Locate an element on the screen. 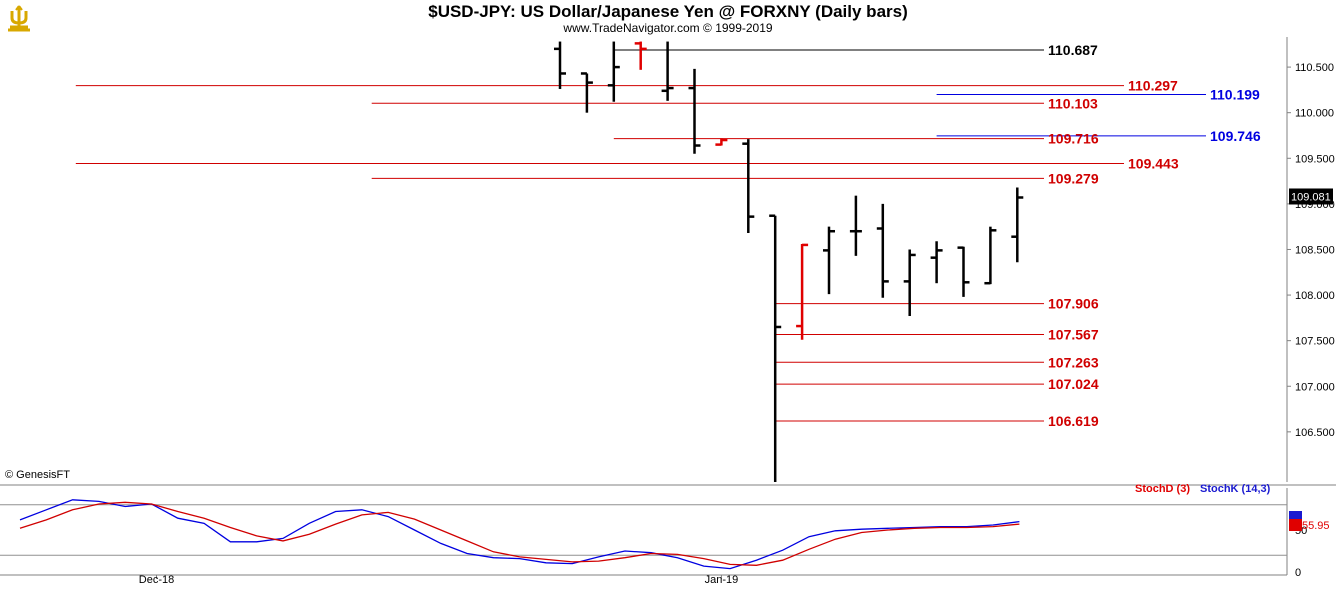 The image size is (1336, 591). stoch-legend-entry: StochD (3) is located at coordinates (1162, 489).